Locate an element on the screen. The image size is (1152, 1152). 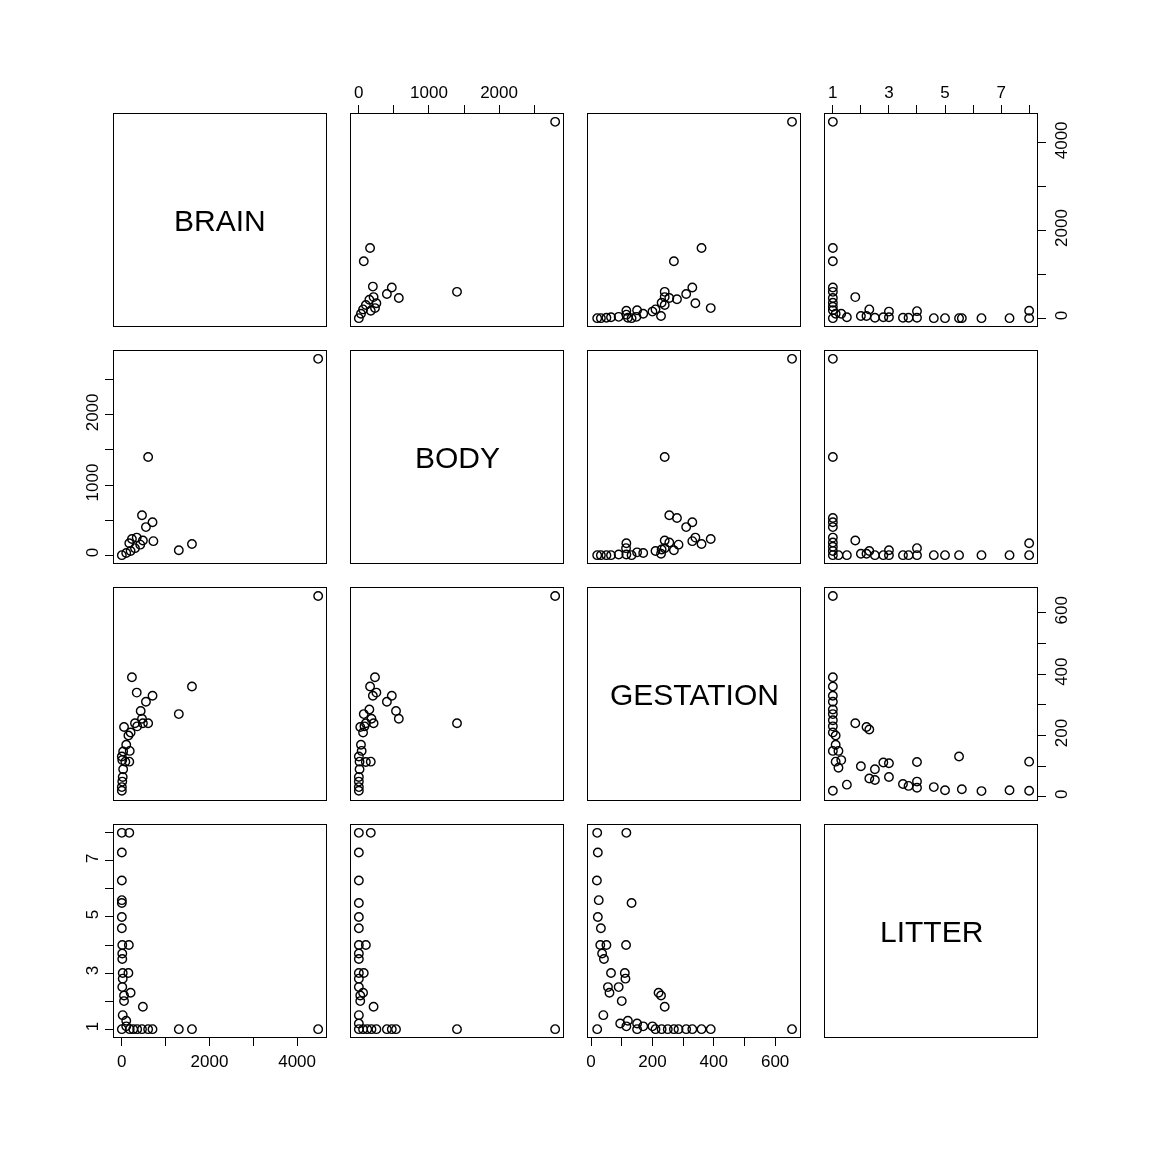
x-tick-label: 1000 is located at coordinates (429, 93).